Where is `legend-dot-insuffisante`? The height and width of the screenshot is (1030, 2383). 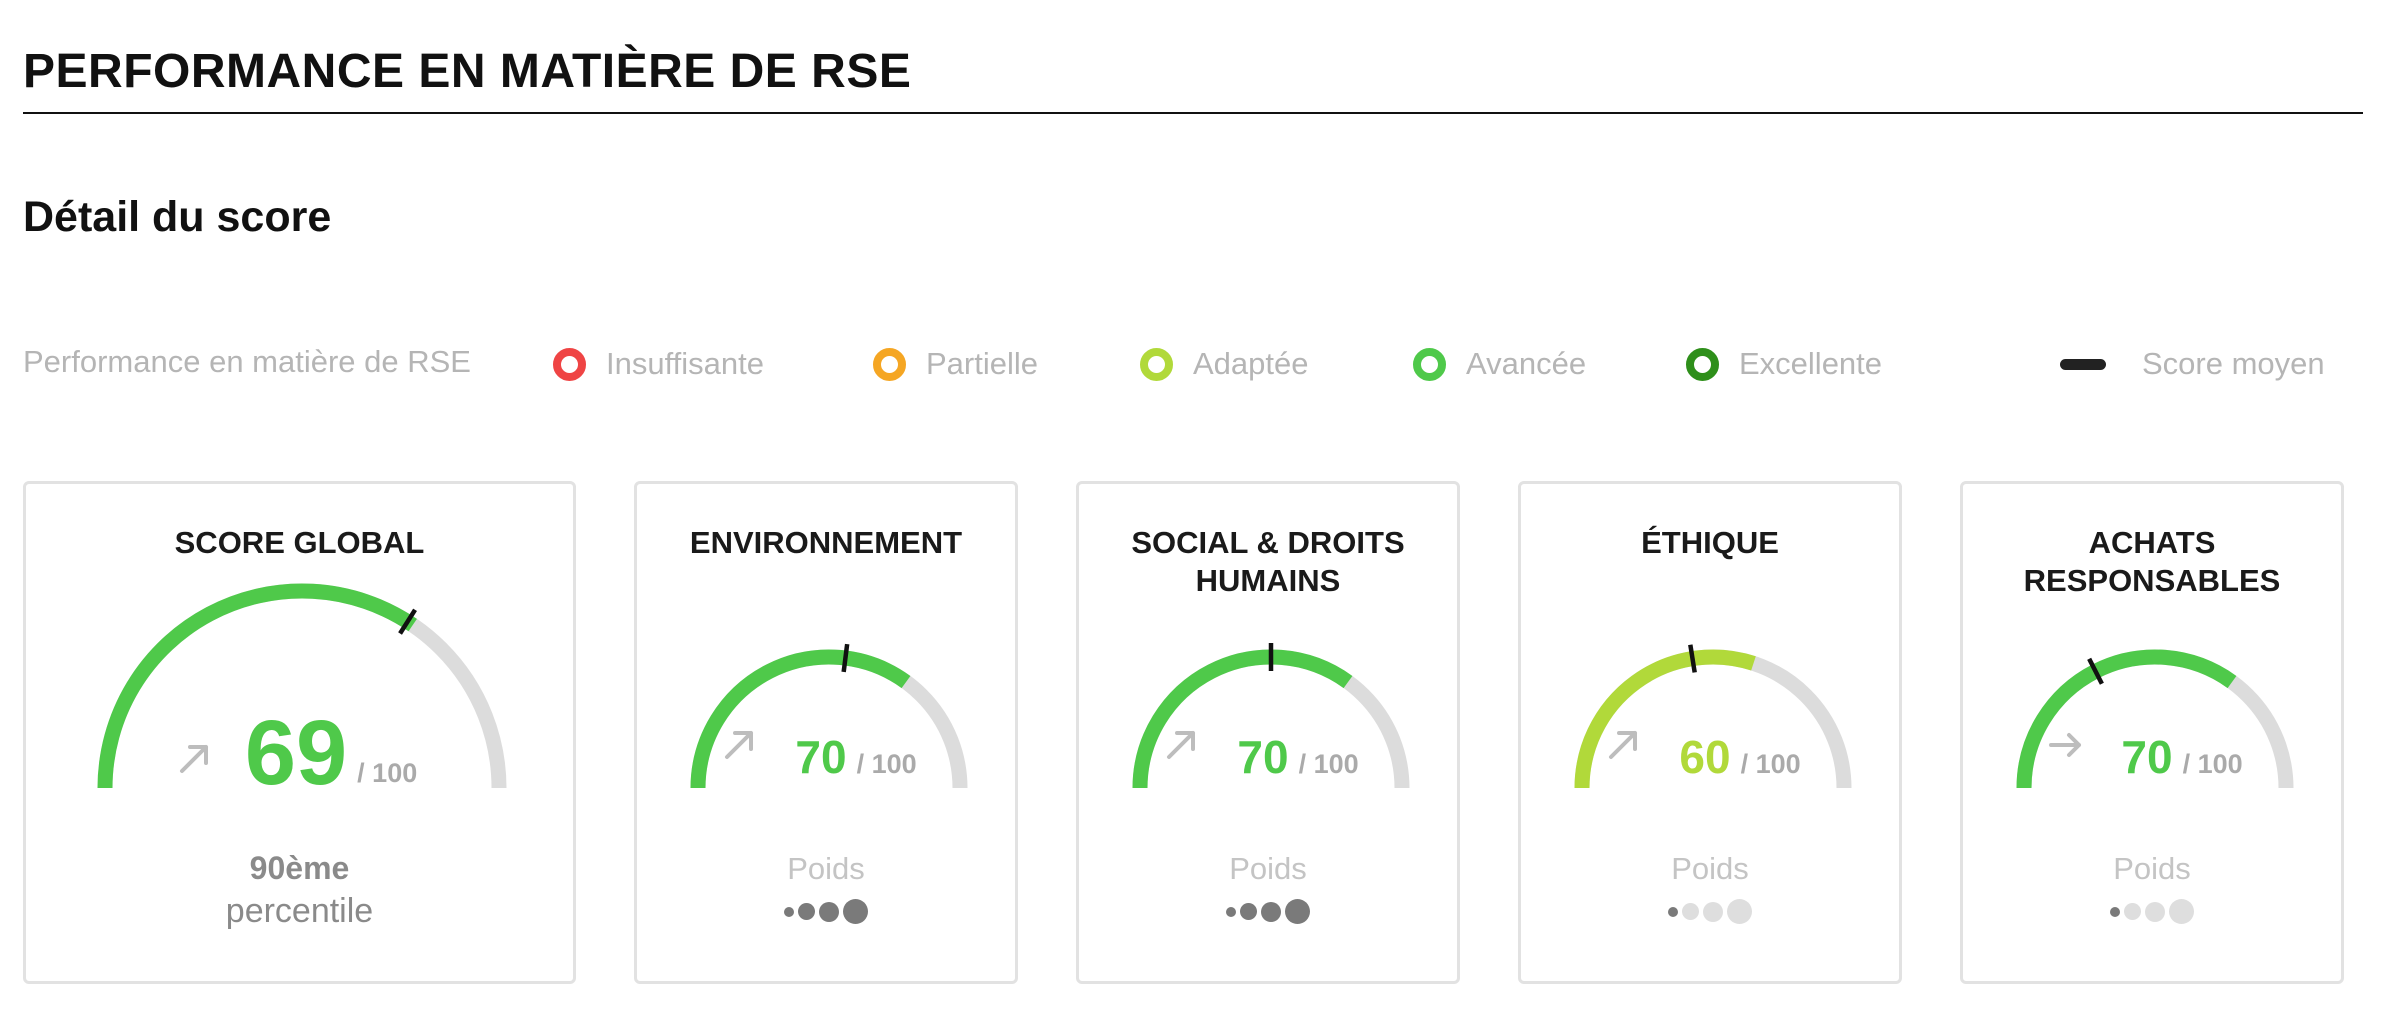
legend-dot-insuffisante is located at coordinates (569, 364).